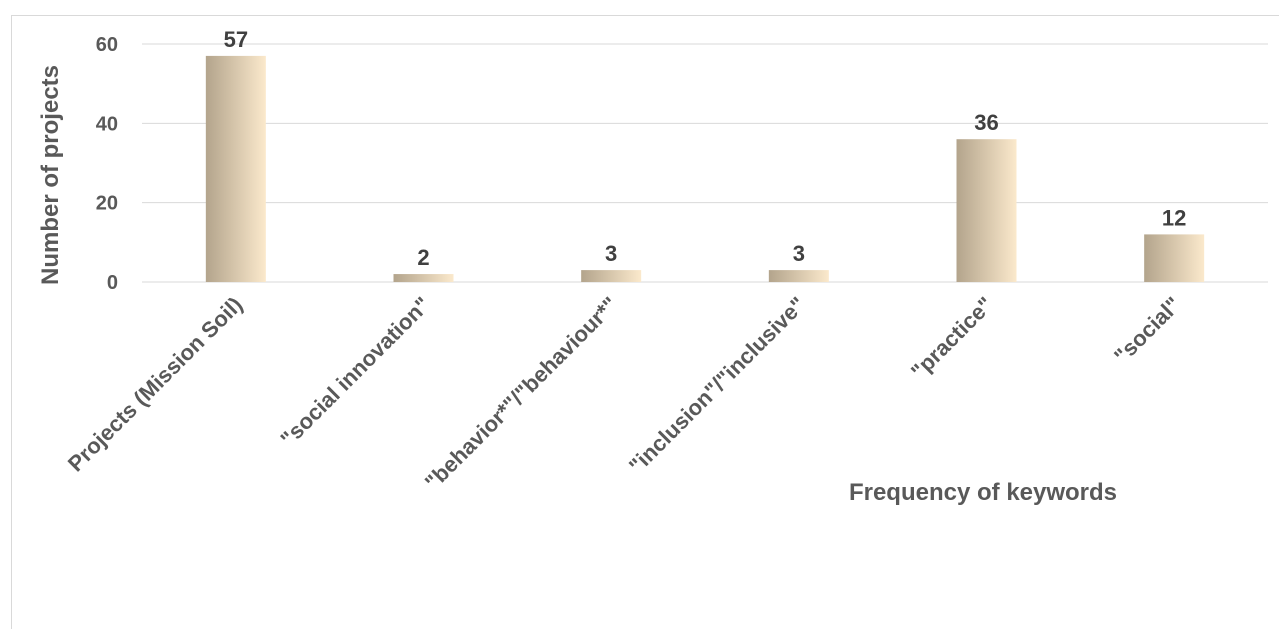 This screenshot has width=1280, height=630. I want to click on x-axis-title: Frequency of keywords, so click(983, 492).